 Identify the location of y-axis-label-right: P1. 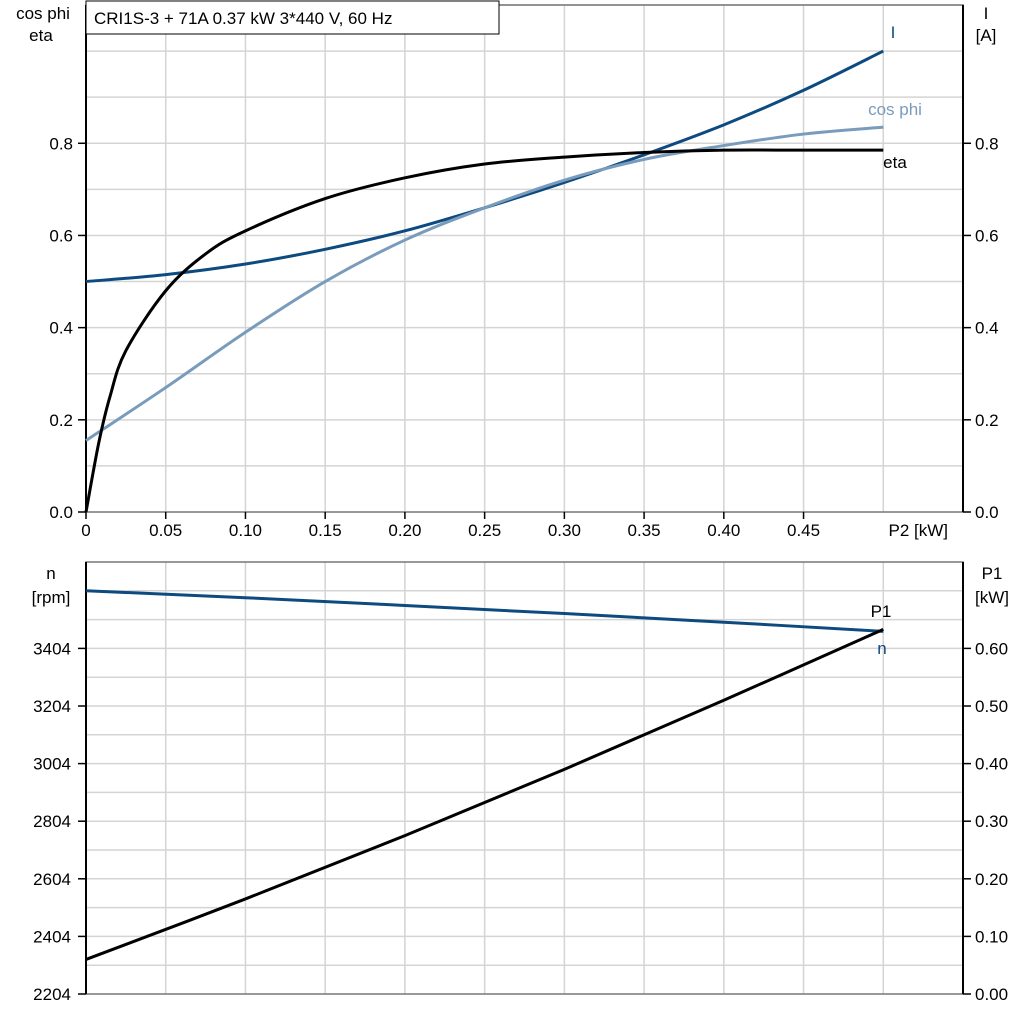
(992, 573).